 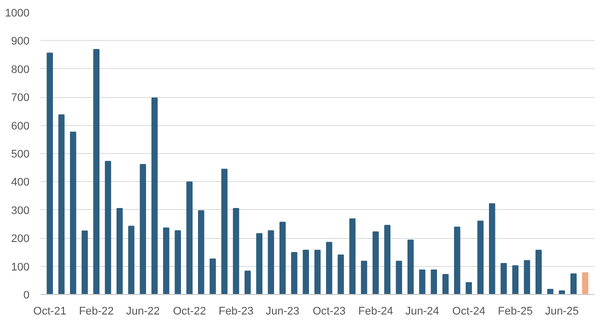 I want to click on y-tick-label: 500, so click(x=20, y=154).